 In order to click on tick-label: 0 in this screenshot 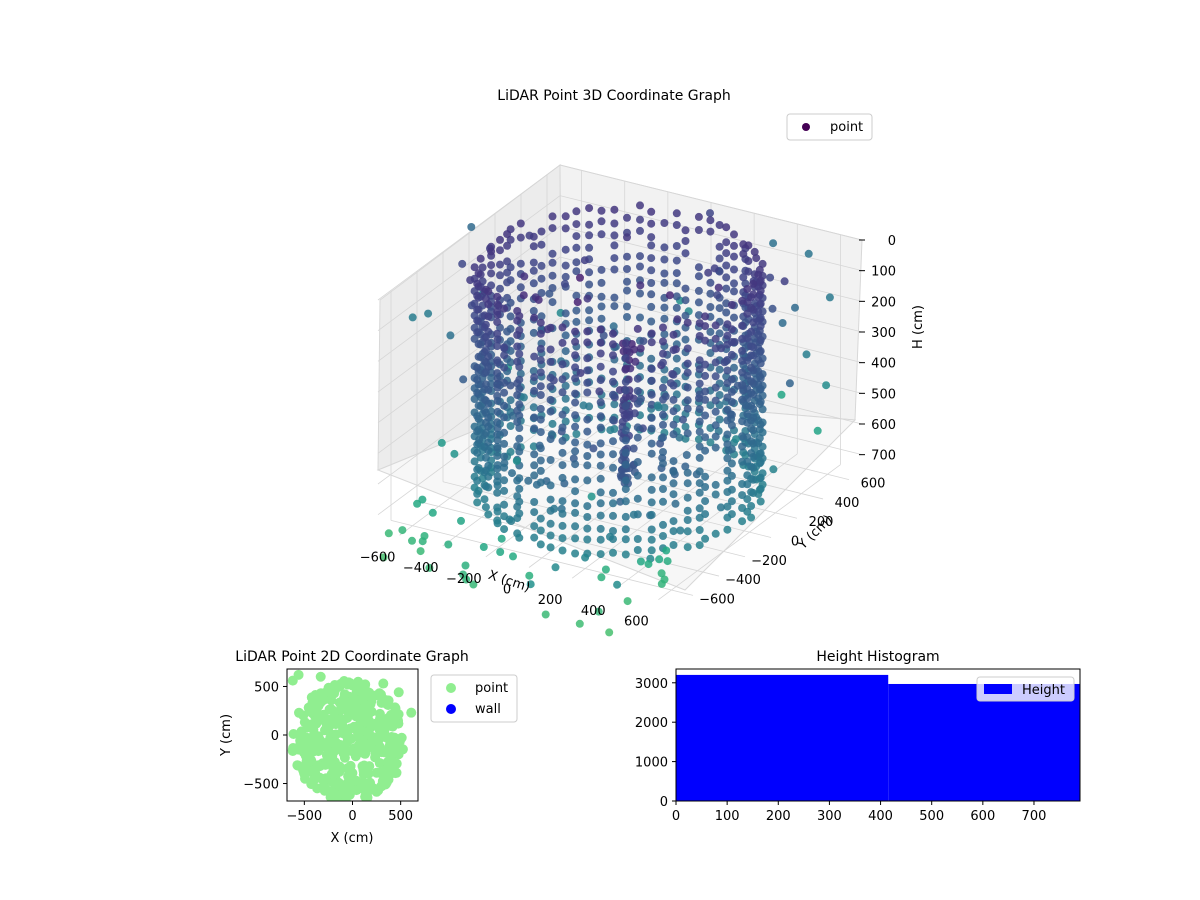, I will do `click(352, 816)`.